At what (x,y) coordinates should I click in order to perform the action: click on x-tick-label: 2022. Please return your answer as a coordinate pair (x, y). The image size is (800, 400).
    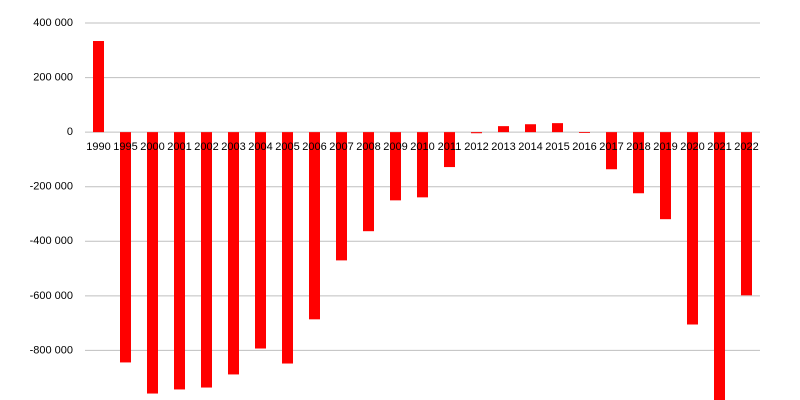
    Looking at the image, I should click on (746, 147).